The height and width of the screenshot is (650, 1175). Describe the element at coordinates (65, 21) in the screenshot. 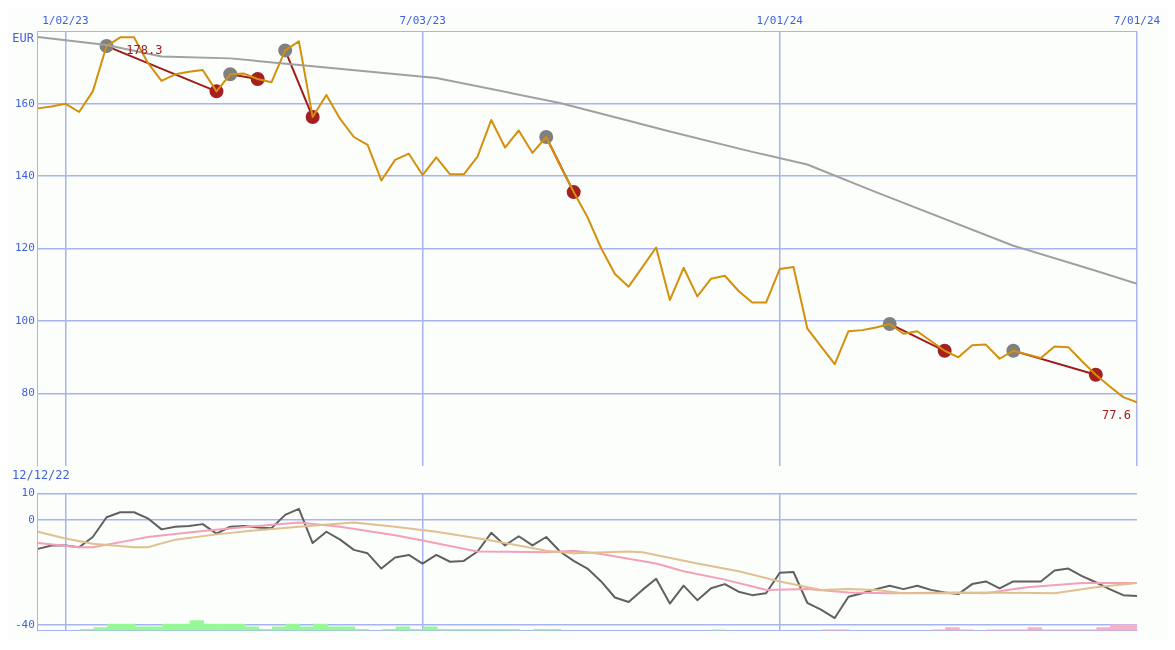

I see `x-tick-label: 1/02/23` at that location.